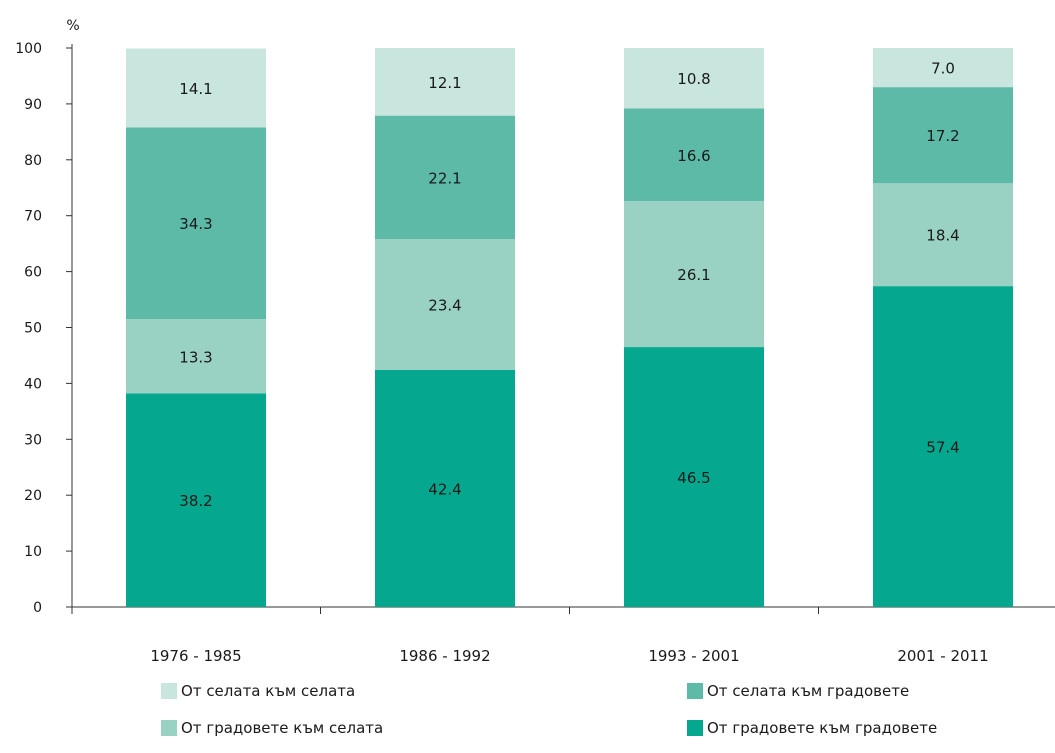 This screenshot has width=1055, height=753. I want to click on y-tick-label: 50, so click(33, 329).